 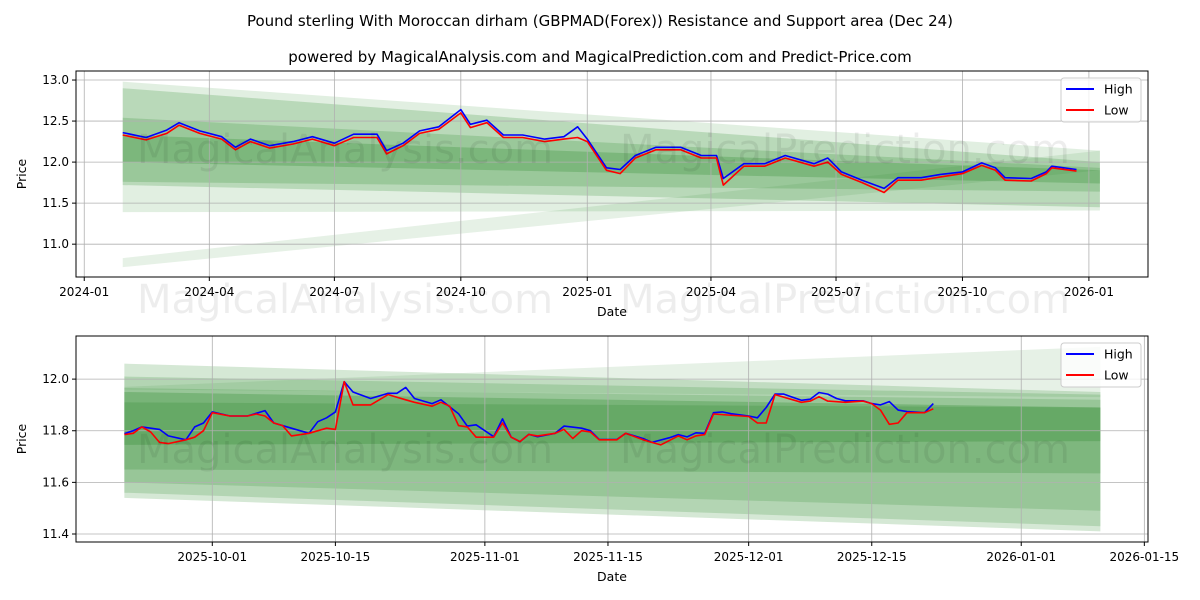 I want to click on x-tick-label: 2025-10, so click(x=962, y=292).